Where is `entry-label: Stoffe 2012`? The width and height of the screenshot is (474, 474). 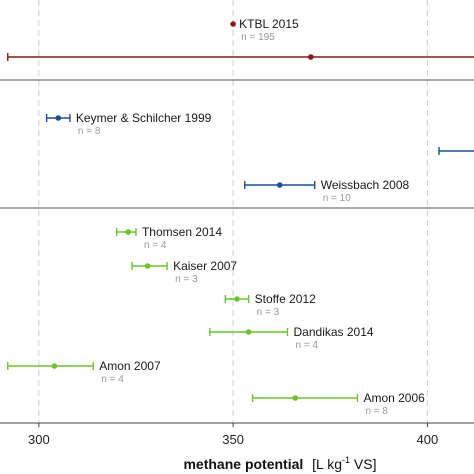 entry-label: Stoffe 2012 is located at coordinates (285, 299).